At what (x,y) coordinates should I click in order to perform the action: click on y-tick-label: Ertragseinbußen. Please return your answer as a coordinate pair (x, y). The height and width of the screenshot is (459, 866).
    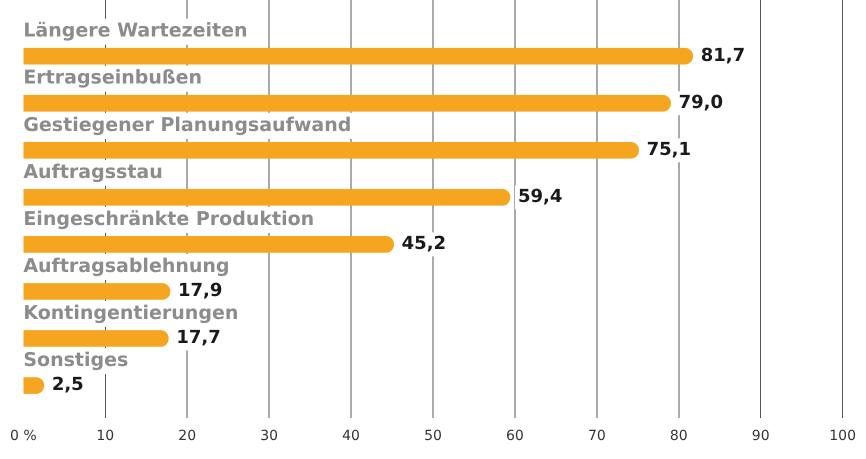
    Looking at the image, I should click on (112, 77).